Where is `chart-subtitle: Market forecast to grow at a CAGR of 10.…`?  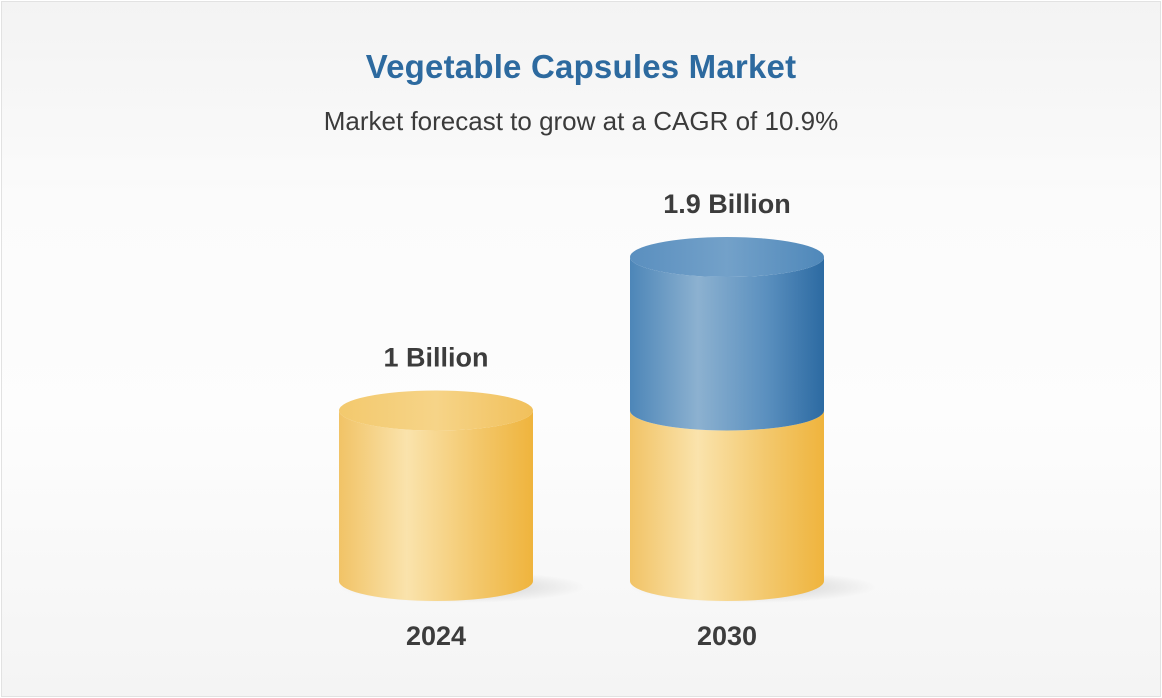 chart-subtitle: Market forecast to grow at a CAGR of 10.… is located at coordinates (581, 121).